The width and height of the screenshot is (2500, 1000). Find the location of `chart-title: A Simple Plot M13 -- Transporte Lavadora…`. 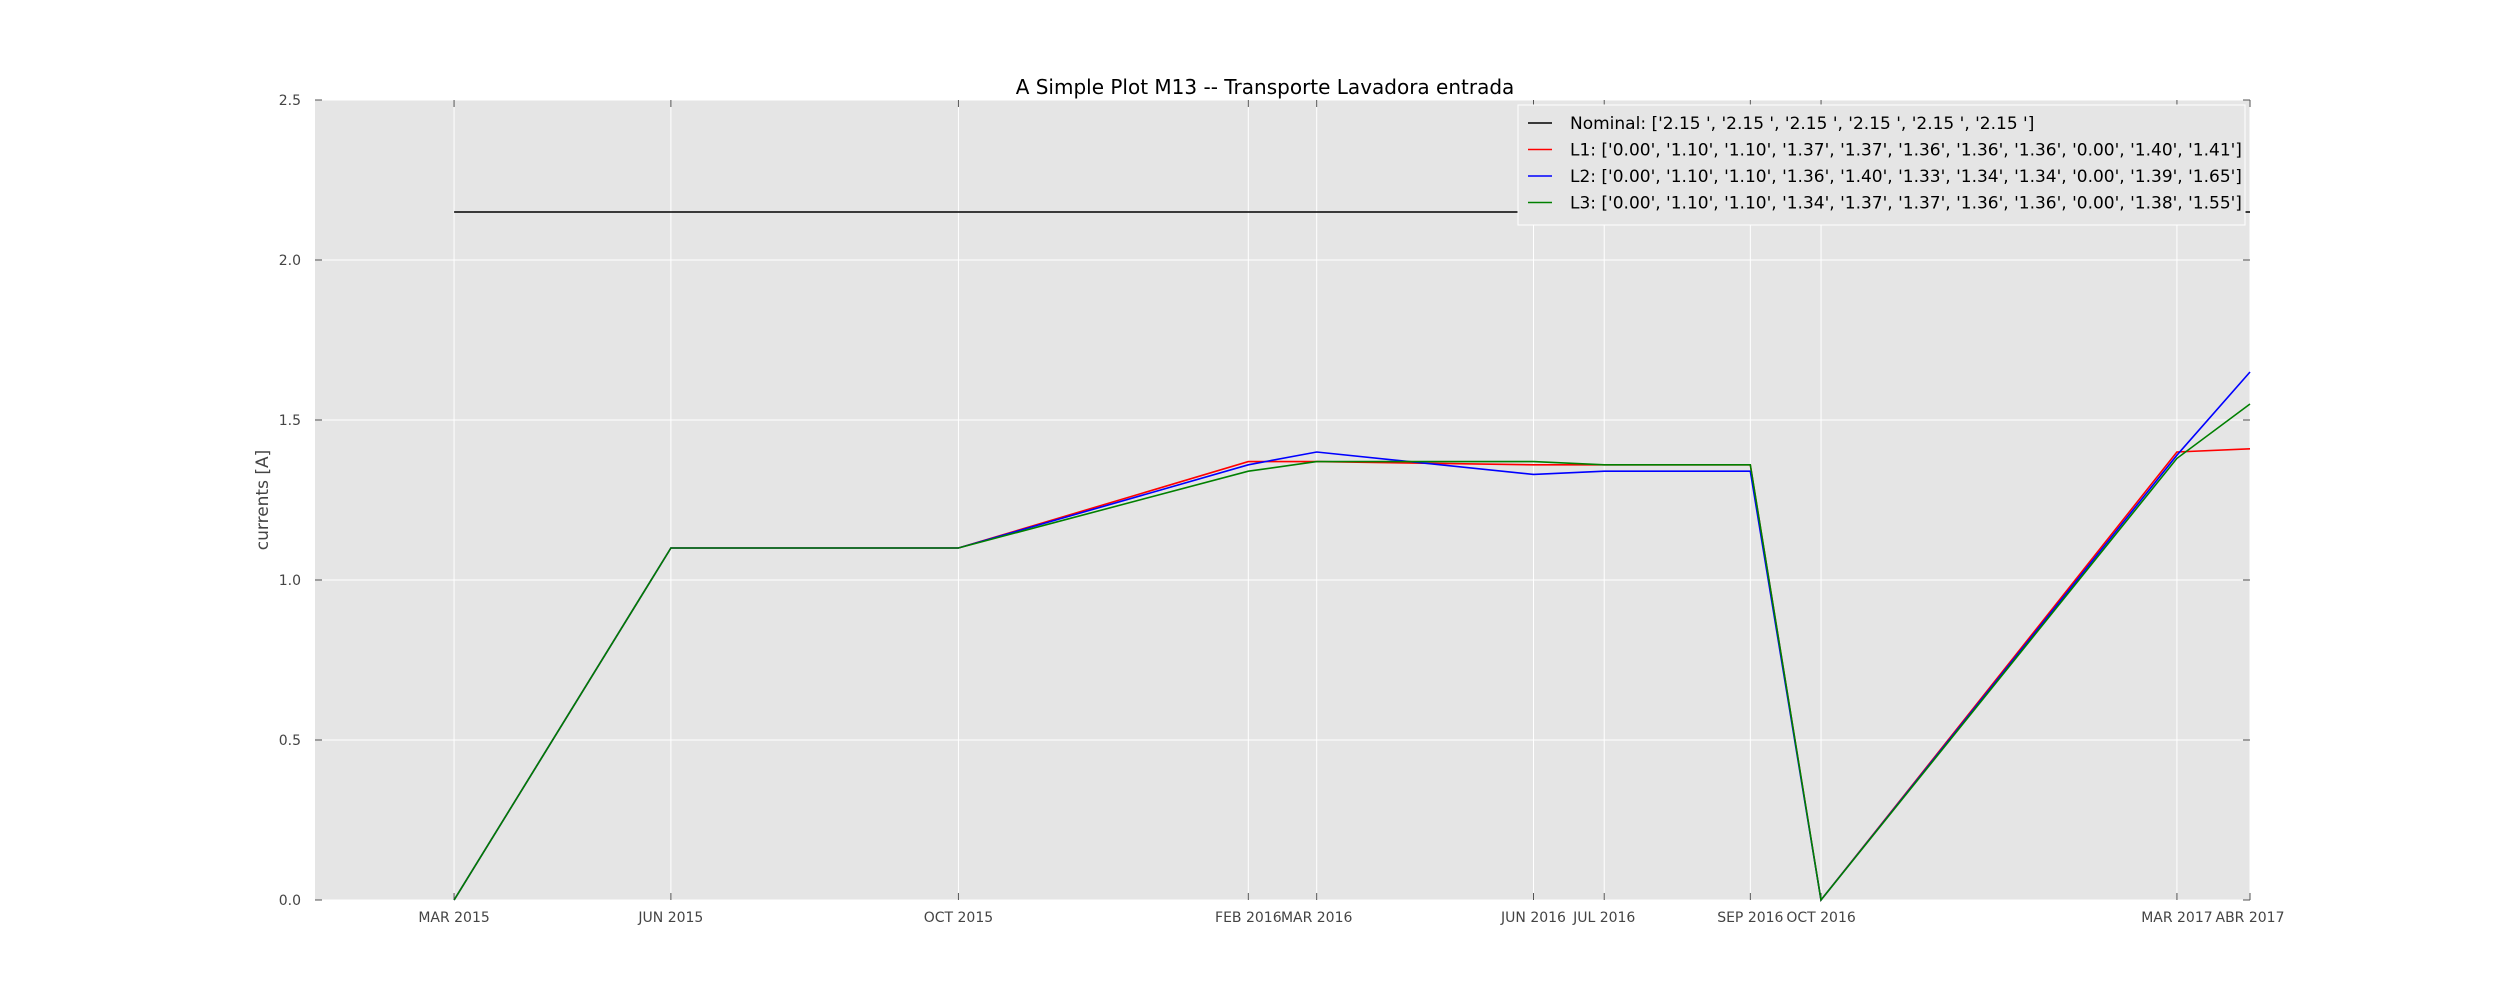

chart-title: A Simple Plot M13 -- Transporte Lavadora… is located at coordinates (1265, 87).